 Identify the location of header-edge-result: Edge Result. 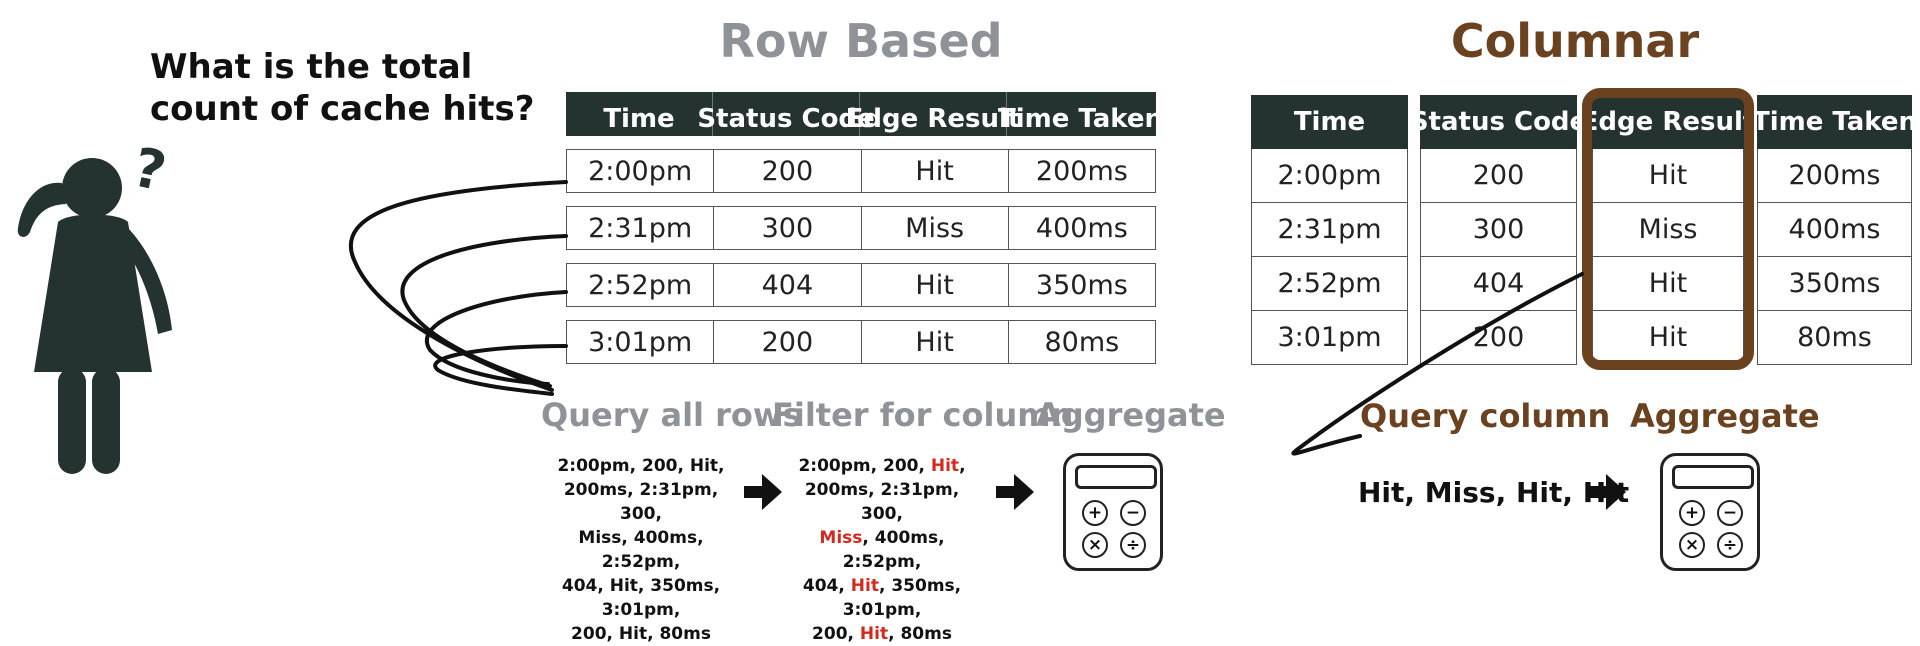
(933, 114).